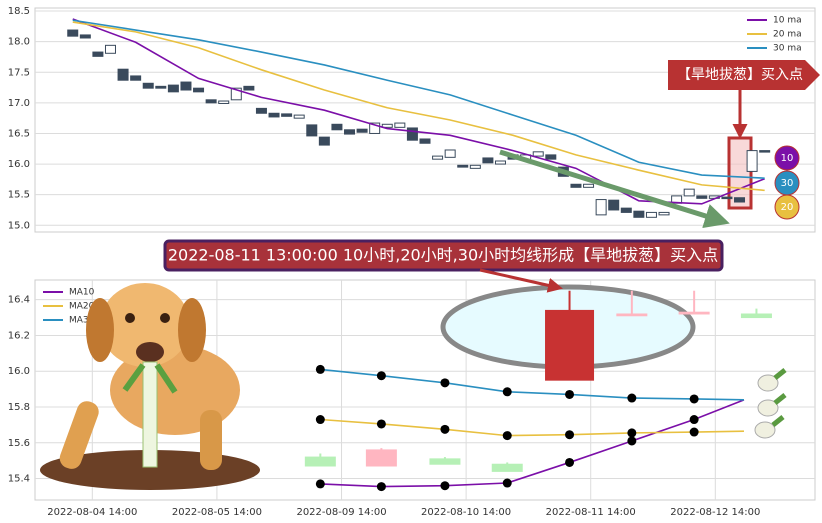 The image size is (822, 523). Describe the element at coordinates (217, 512) in the screenshot. I see `x-tick-label: 2022-08-05 14:00` at that location.